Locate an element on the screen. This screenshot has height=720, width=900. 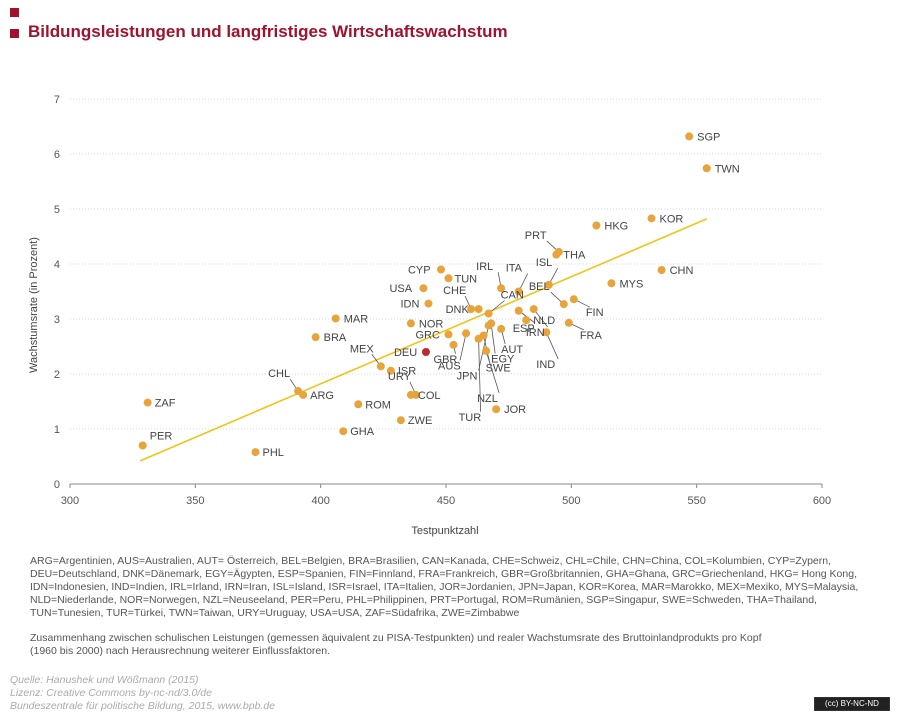
point-label-fra: FRA is located at coordinates (591, 336).